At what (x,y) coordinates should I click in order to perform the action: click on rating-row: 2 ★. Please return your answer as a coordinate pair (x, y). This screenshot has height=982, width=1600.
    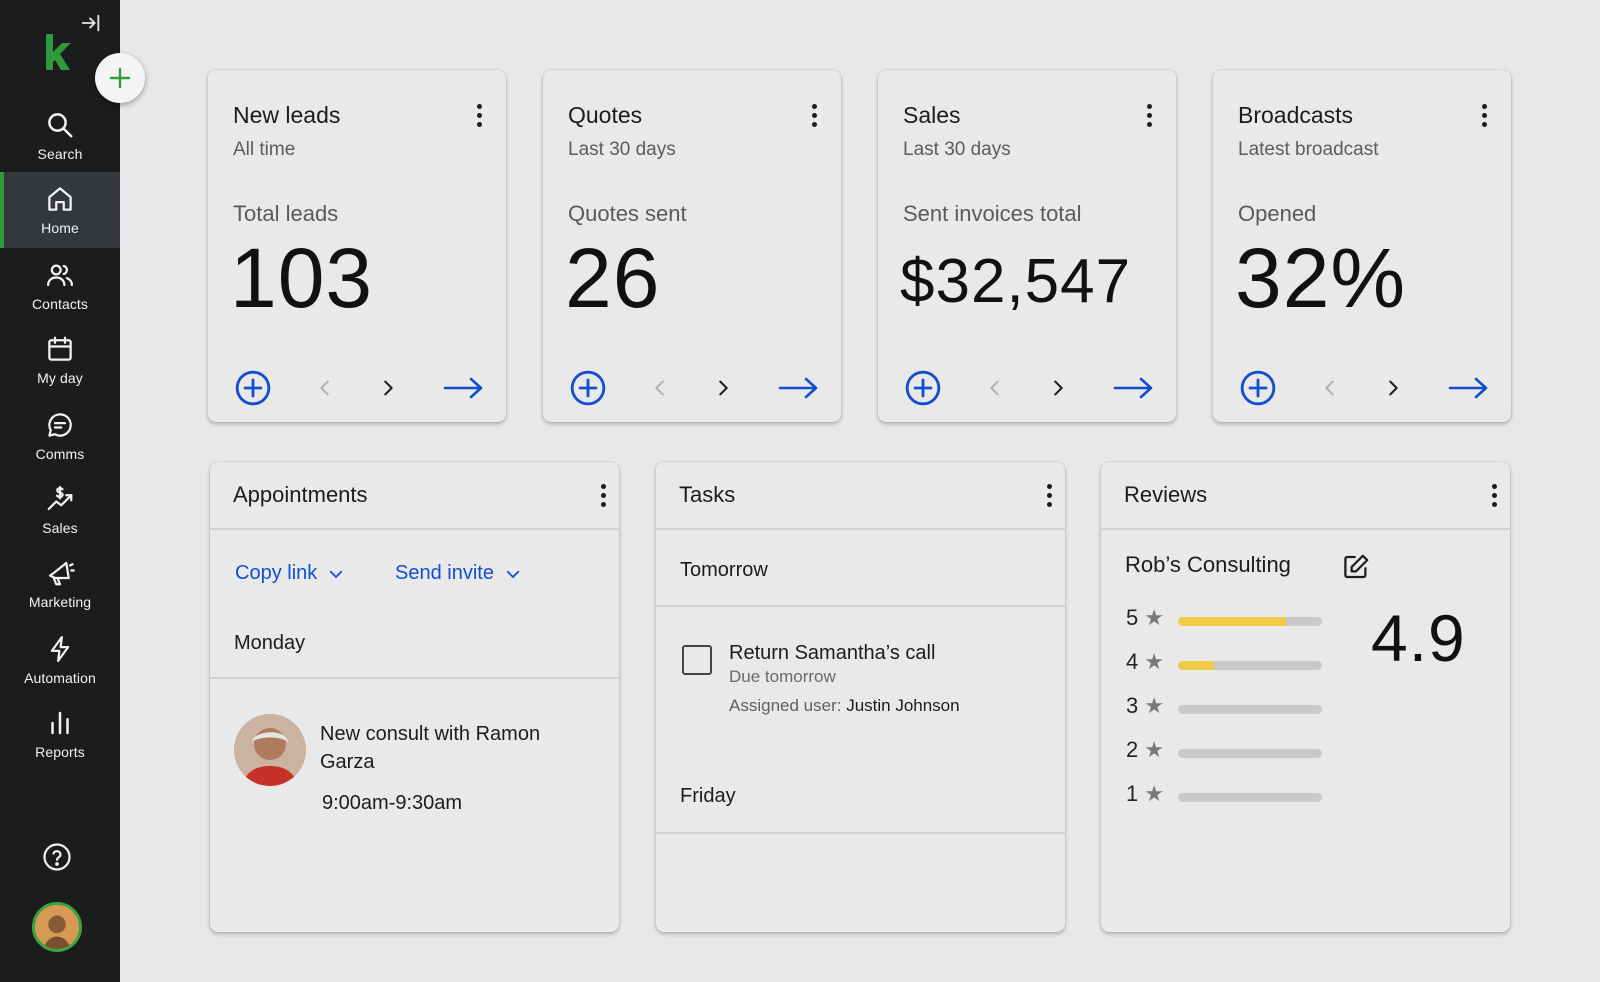
    Looking at the image, I should click on (1145, 750).